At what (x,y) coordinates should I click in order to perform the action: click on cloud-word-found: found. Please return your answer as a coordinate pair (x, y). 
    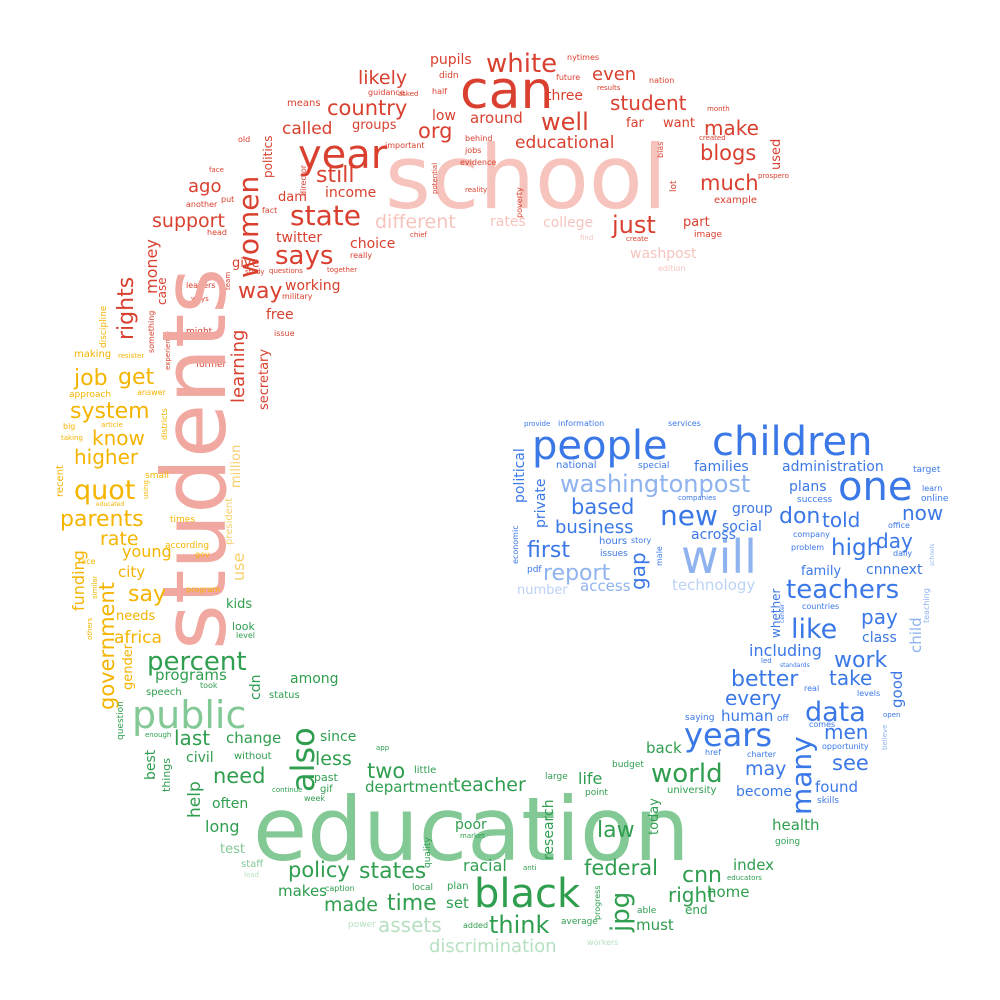
    Looking at the image, I should click on (836, 787).